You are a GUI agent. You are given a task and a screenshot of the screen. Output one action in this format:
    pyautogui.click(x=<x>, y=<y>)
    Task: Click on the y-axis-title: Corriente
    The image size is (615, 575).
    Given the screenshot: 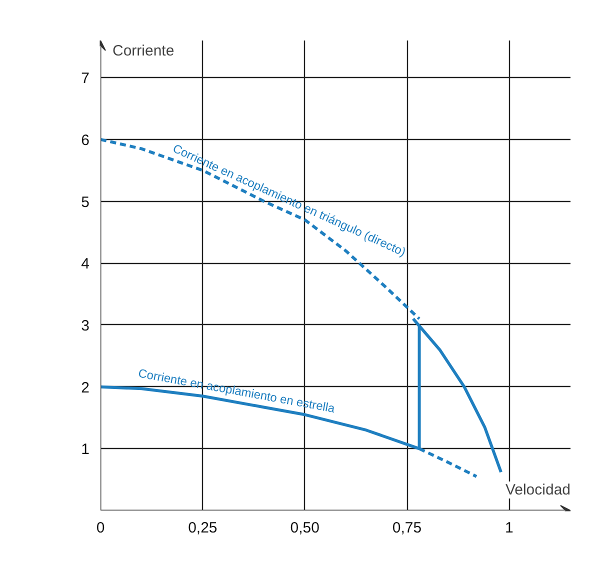 What is the action you would take?
    pyautogui.click(x=143, y=51)
    